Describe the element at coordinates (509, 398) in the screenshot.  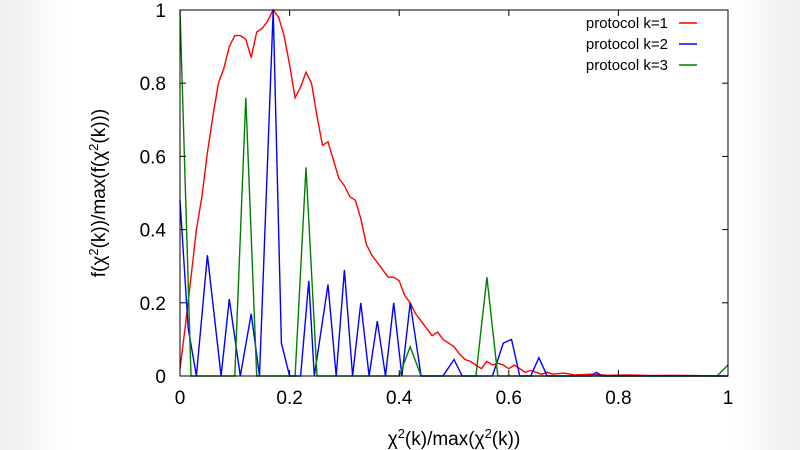
I see `x-tick-label: 0.6` at that location.